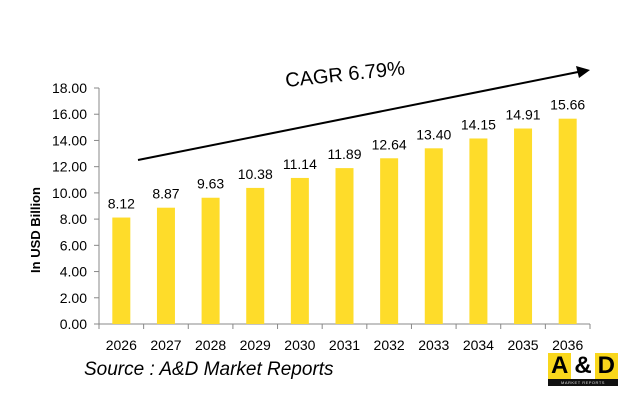  What do you see at coordinates (433, 236) in the screenshot?
I see `bar-2033` at bounding box center [433, 236].